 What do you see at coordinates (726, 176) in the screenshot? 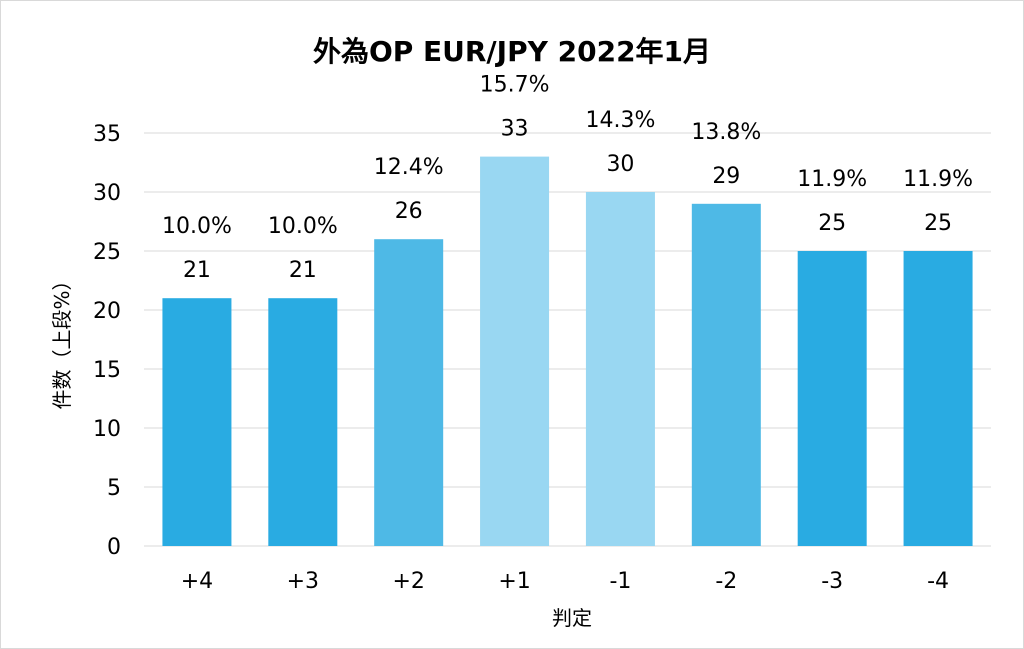
I see `value-label: 29` at bounding box center [726, 176].